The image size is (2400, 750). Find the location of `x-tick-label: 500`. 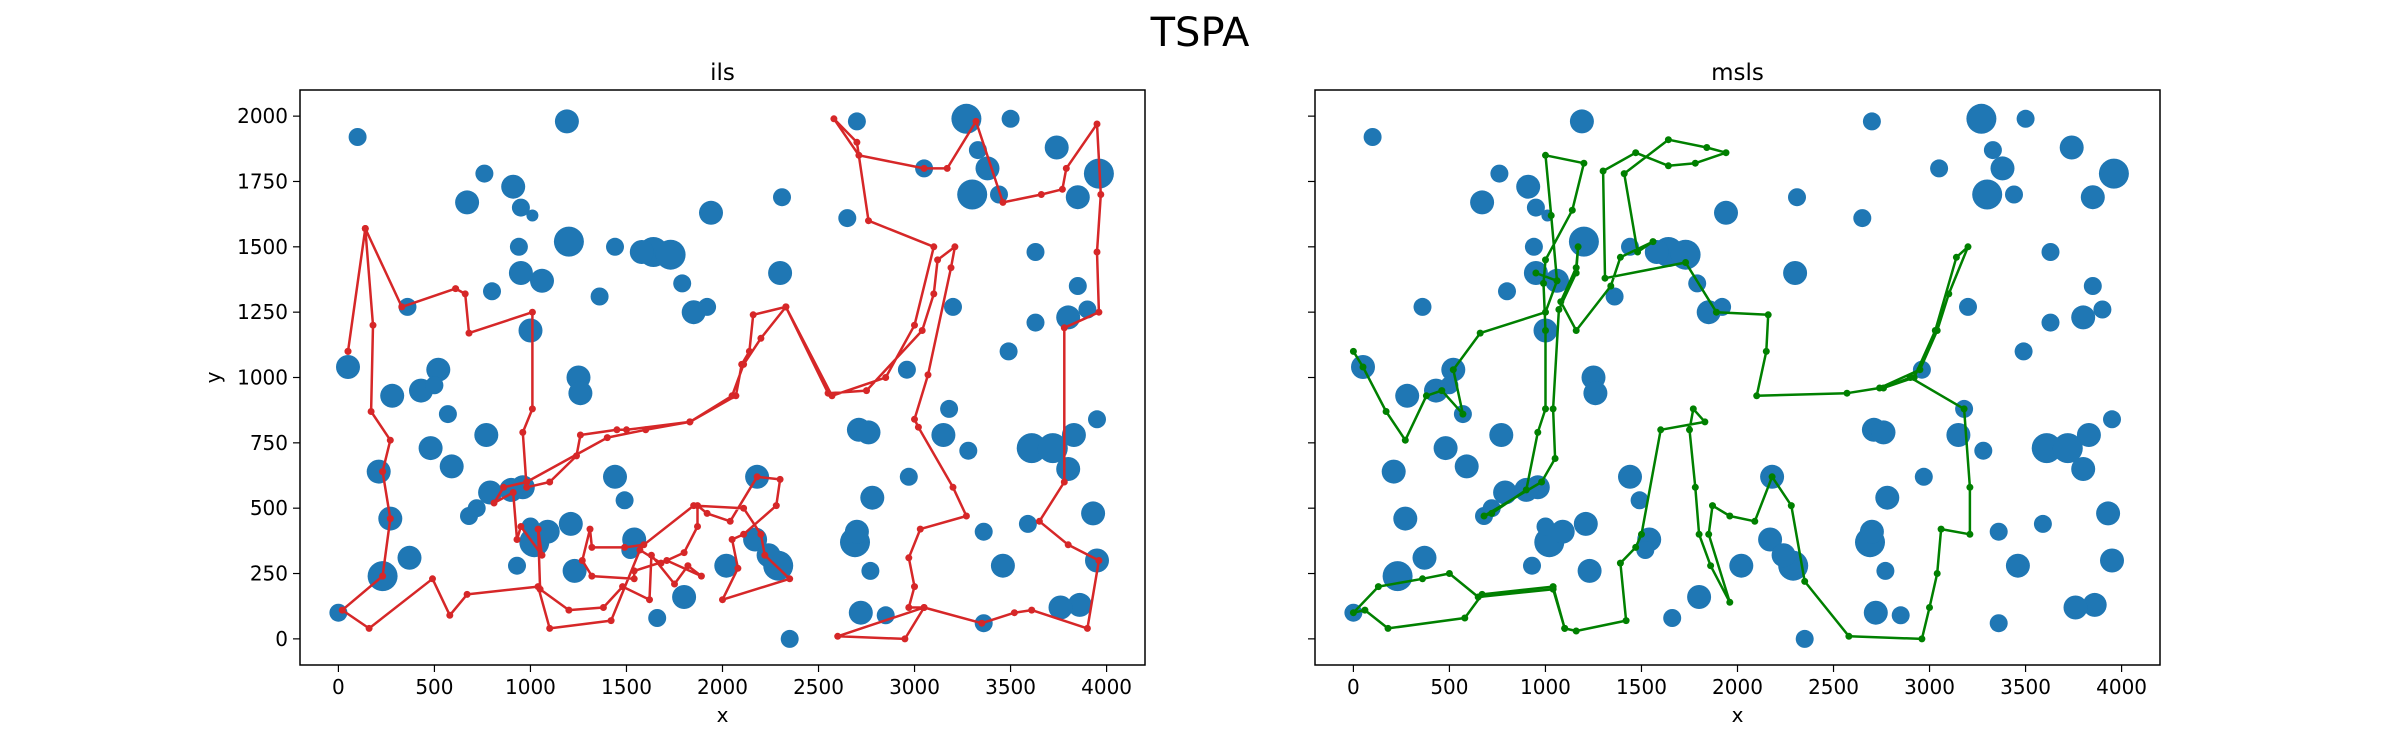

x-tick-label: 500 is located at coordinates (434, 687).